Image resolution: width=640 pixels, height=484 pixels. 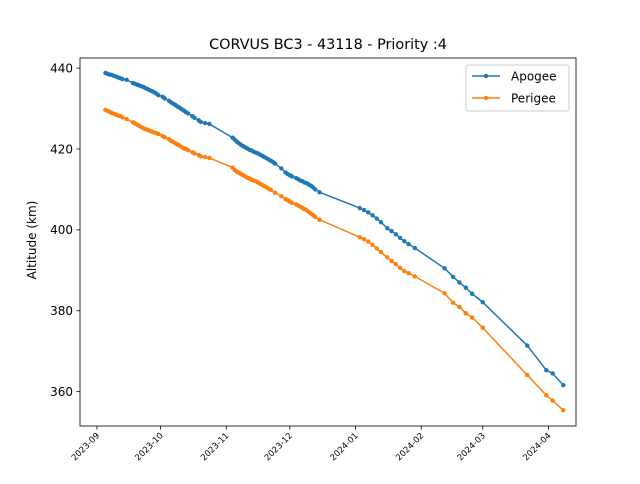 What do you see at coordinates (86, 447) in the screenshot?
I see `x-tick-label: 2023-09` at bounding box center [86, 447].